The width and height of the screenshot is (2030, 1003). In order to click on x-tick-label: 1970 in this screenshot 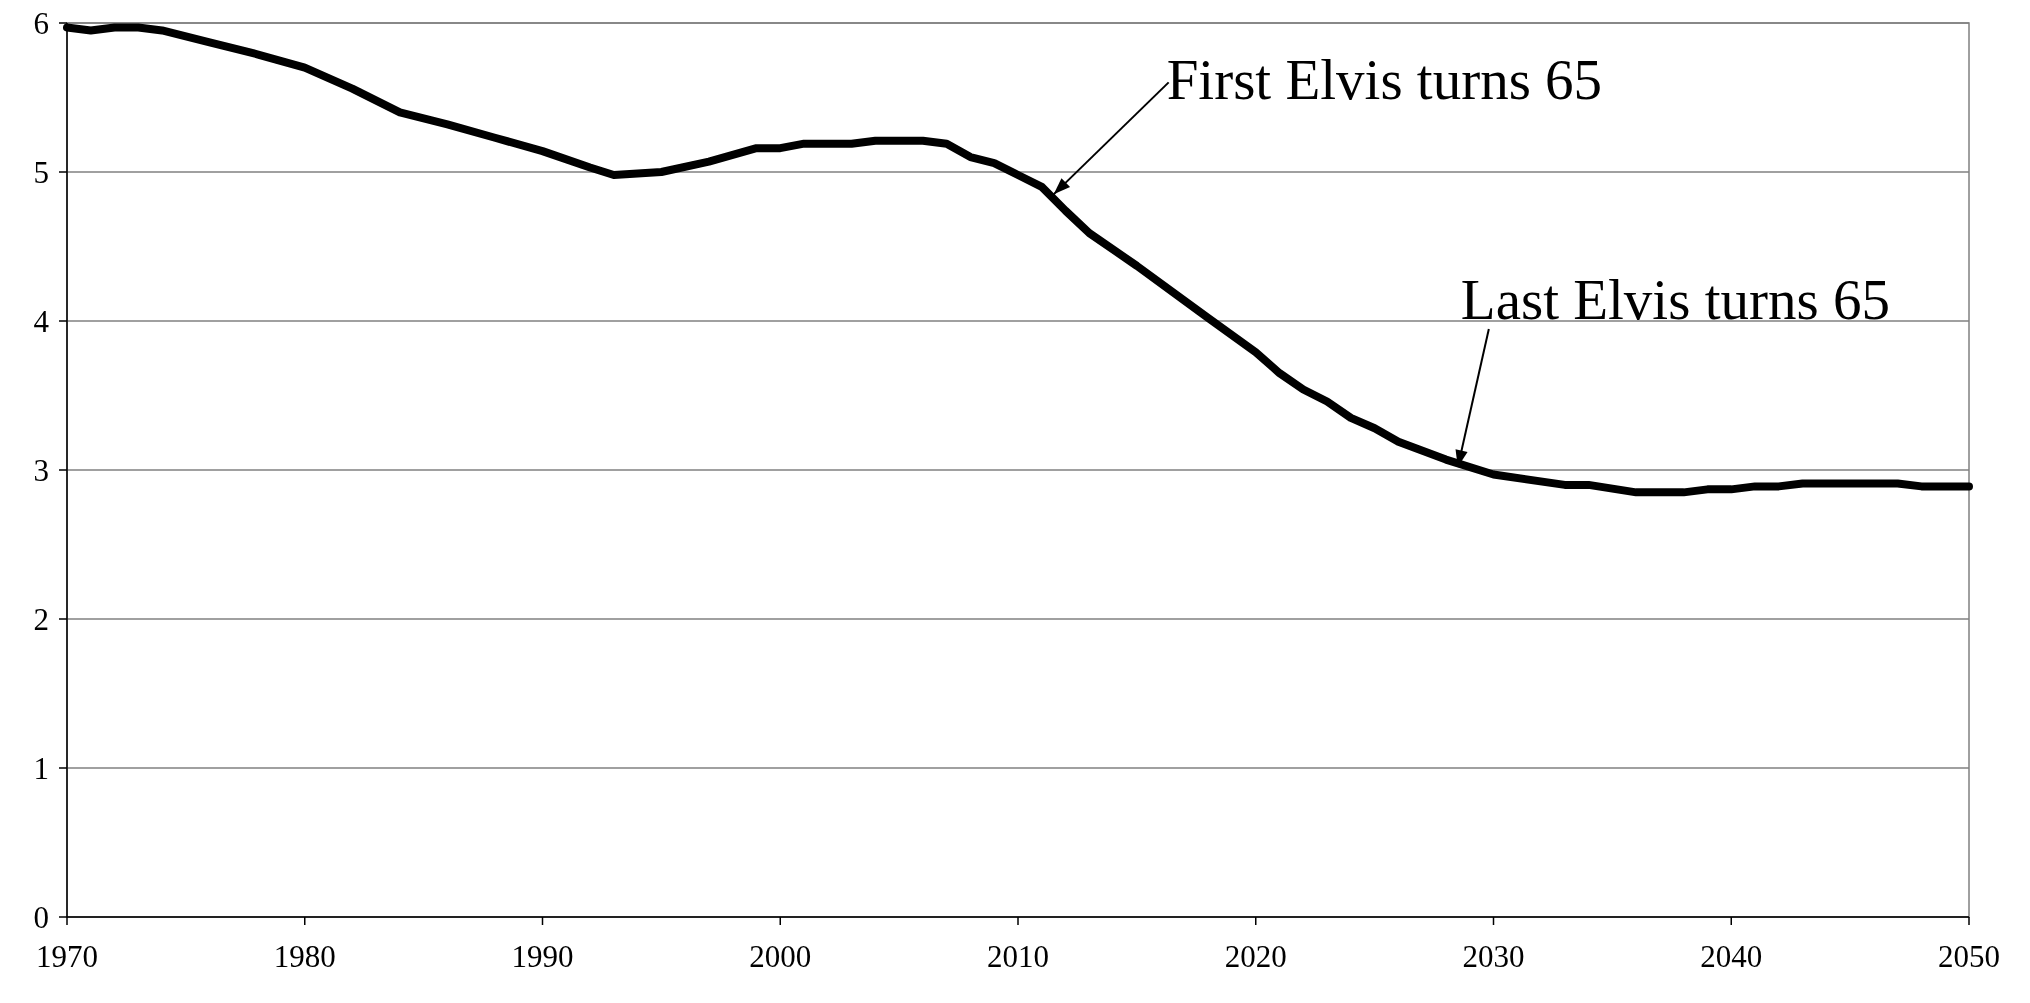, I will do `click(67, 956)`.